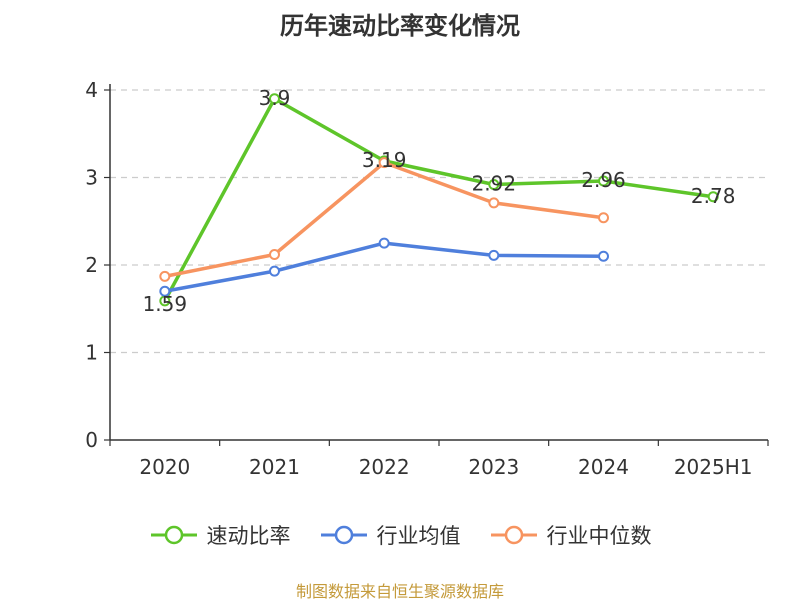  What do you see at coordinates (384, 467) in the screenshot?
I see `x-tick-label: 2022` at bounding box center [384, 467].